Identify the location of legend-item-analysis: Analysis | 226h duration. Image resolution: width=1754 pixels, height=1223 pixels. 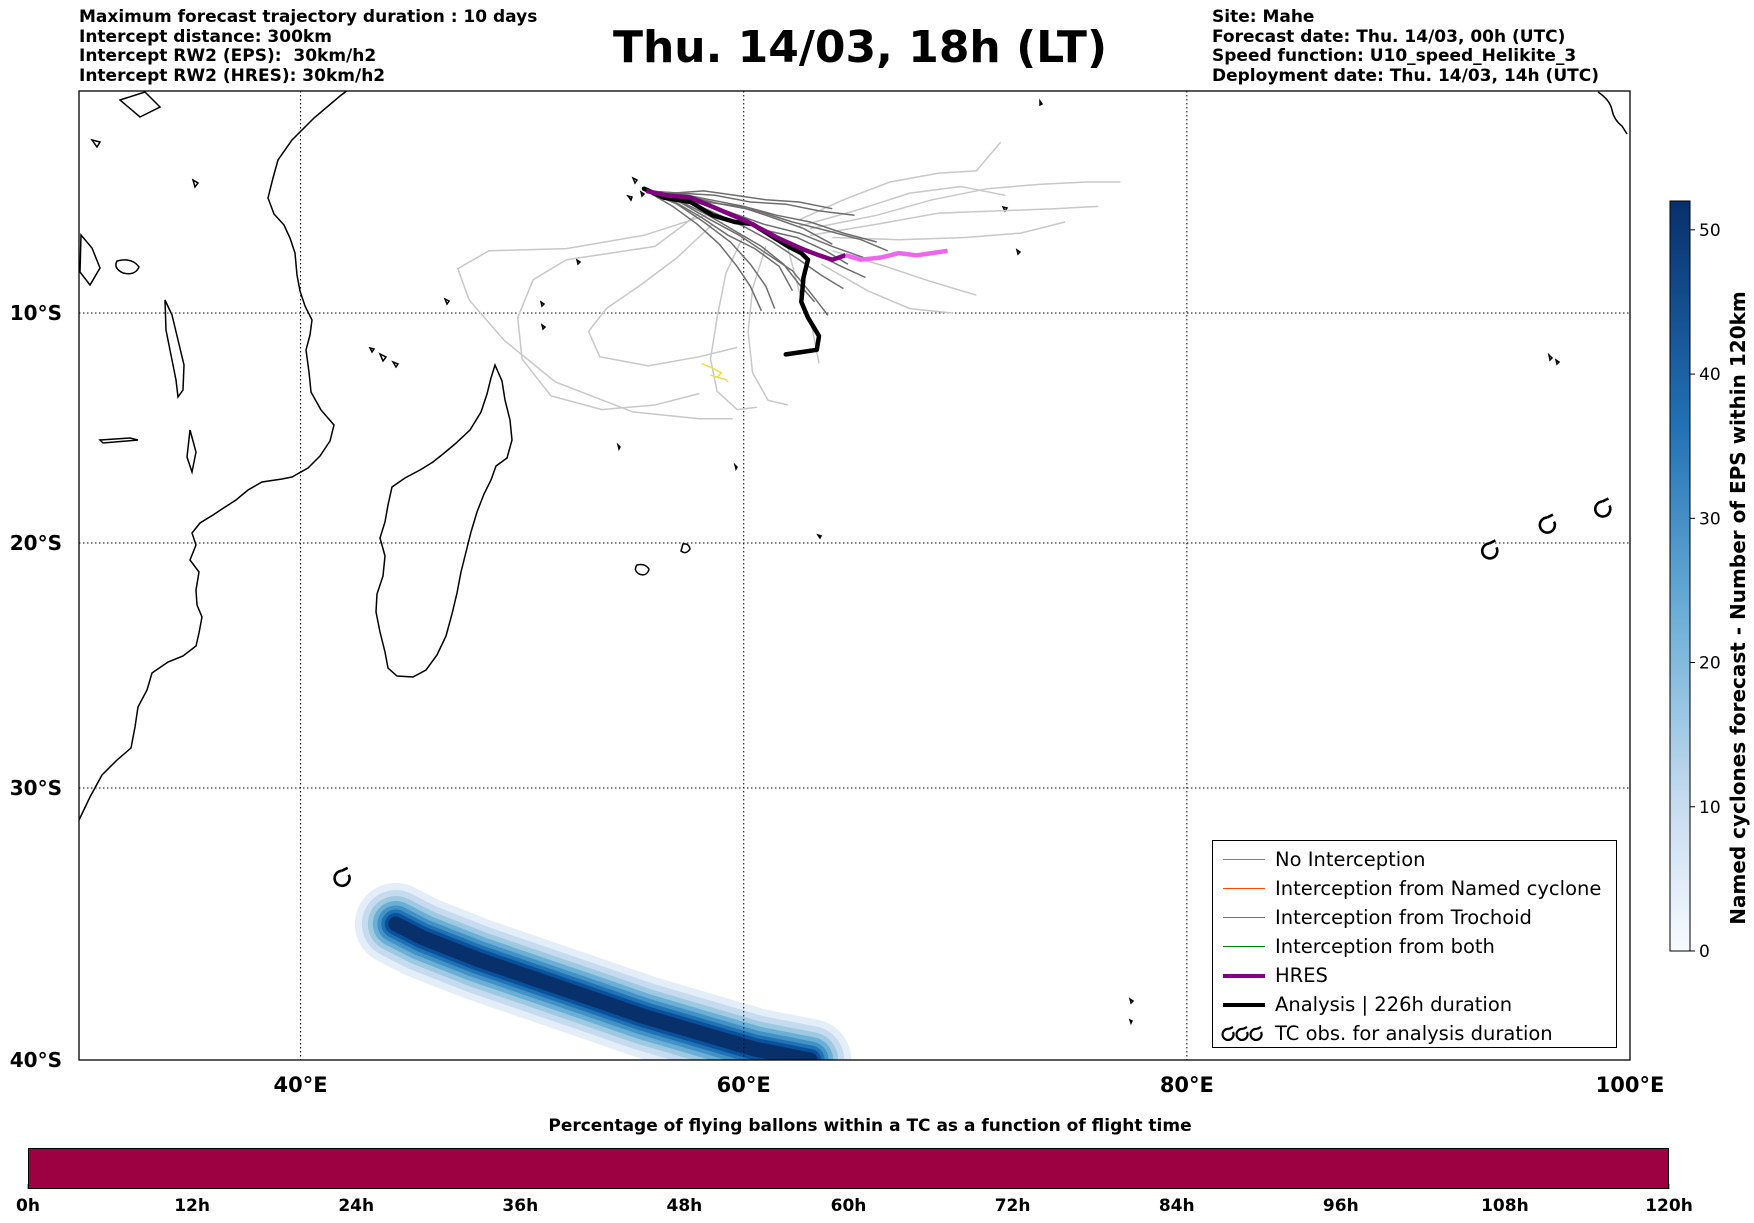
(1414, 1004).